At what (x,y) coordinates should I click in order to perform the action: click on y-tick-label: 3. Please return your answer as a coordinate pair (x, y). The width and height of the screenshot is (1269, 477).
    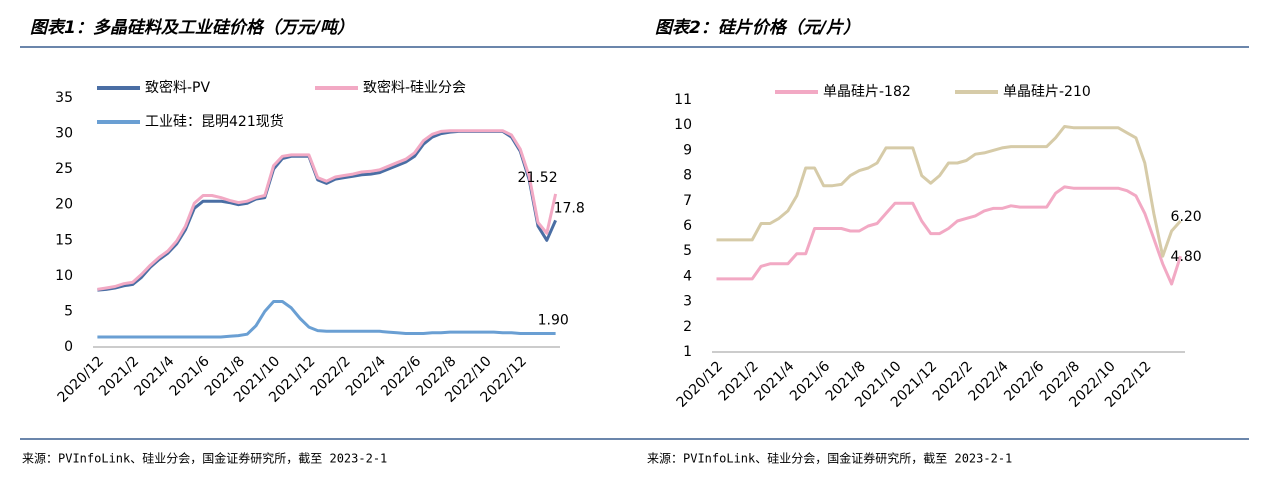
    Looking at the image, I should click on (687, 302).